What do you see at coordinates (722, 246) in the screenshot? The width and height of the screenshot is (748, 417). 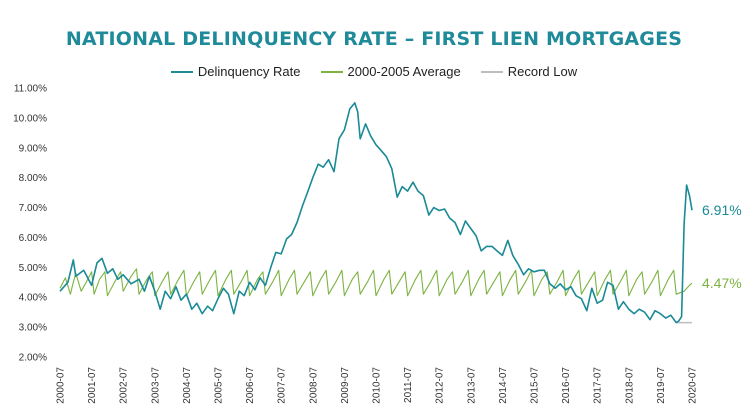 I see `end-labels: 6.91% 4.47%` at bounding box center [722, 246].